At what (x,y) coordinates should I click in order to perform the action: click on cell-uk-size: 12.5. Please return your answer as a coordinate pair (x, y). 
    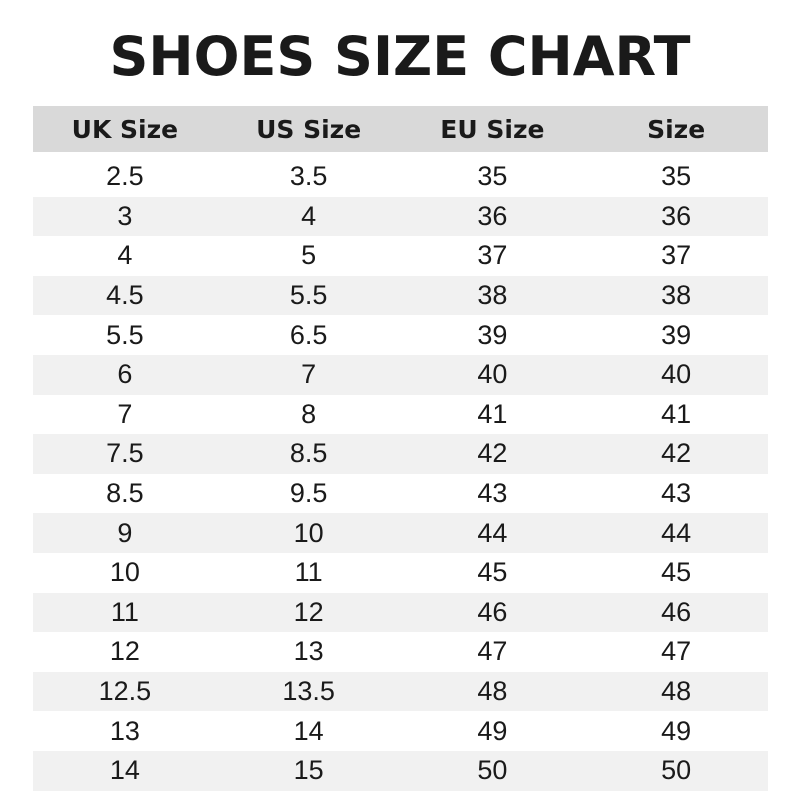
    Looking at the image, I should click on (125, 691).